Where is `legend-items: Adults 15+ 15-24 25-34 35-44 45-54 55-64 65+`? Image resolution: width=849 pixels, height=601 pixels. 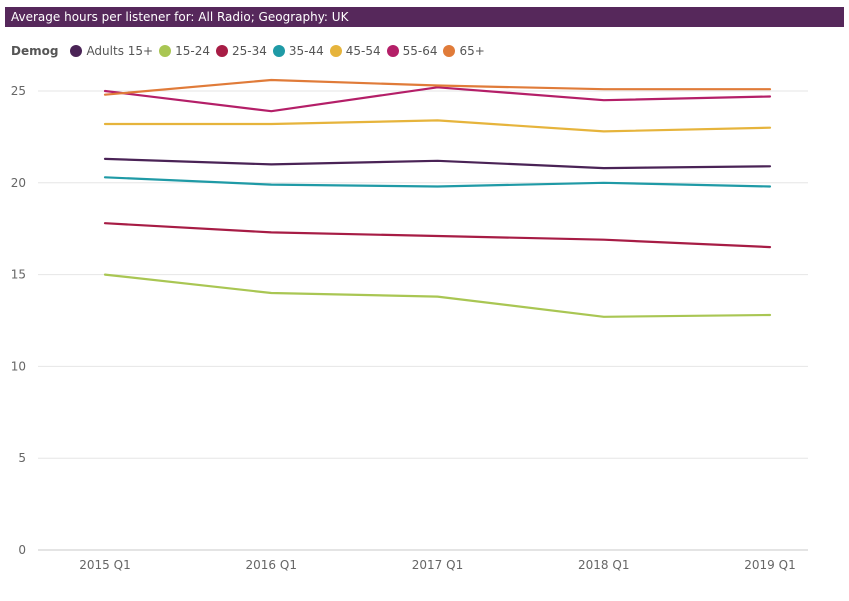
legend-items: Adults 15+ 15-24 25-34 35-44 45-54 55-64 65+ is located at coordinates (280, 51).